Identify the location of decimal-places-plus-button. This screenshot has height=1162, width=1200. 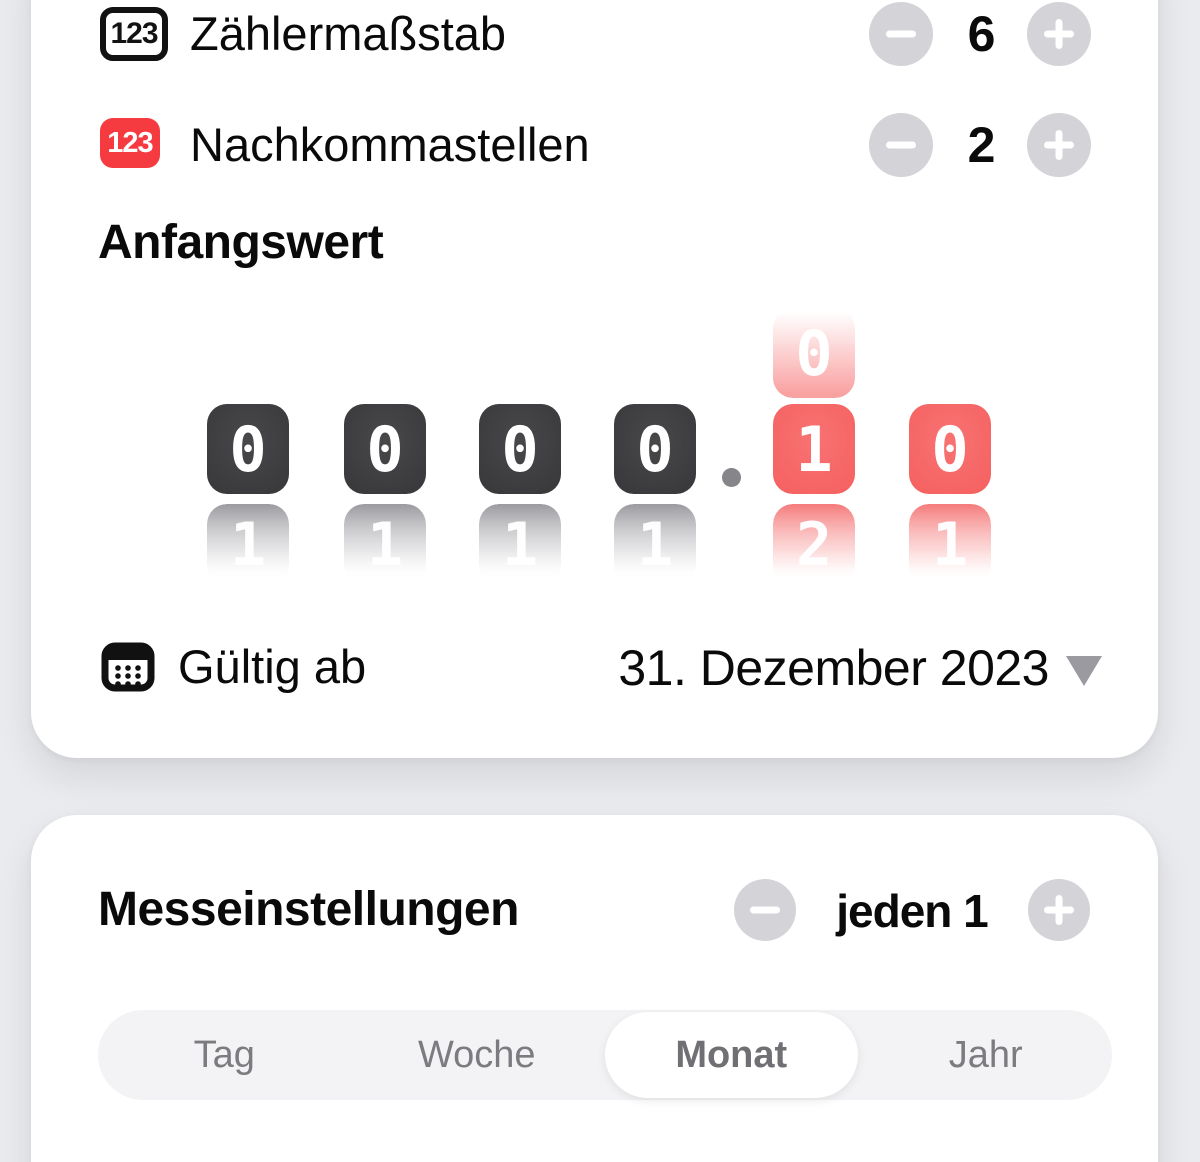
(1059, 145).